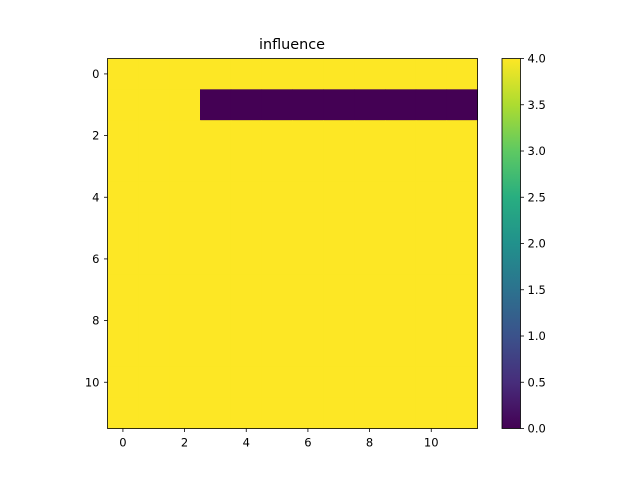 The image size is (640, 480). I want to click on y-axis-ticks: 0 2 4 6 8 10, so click(96, 228).